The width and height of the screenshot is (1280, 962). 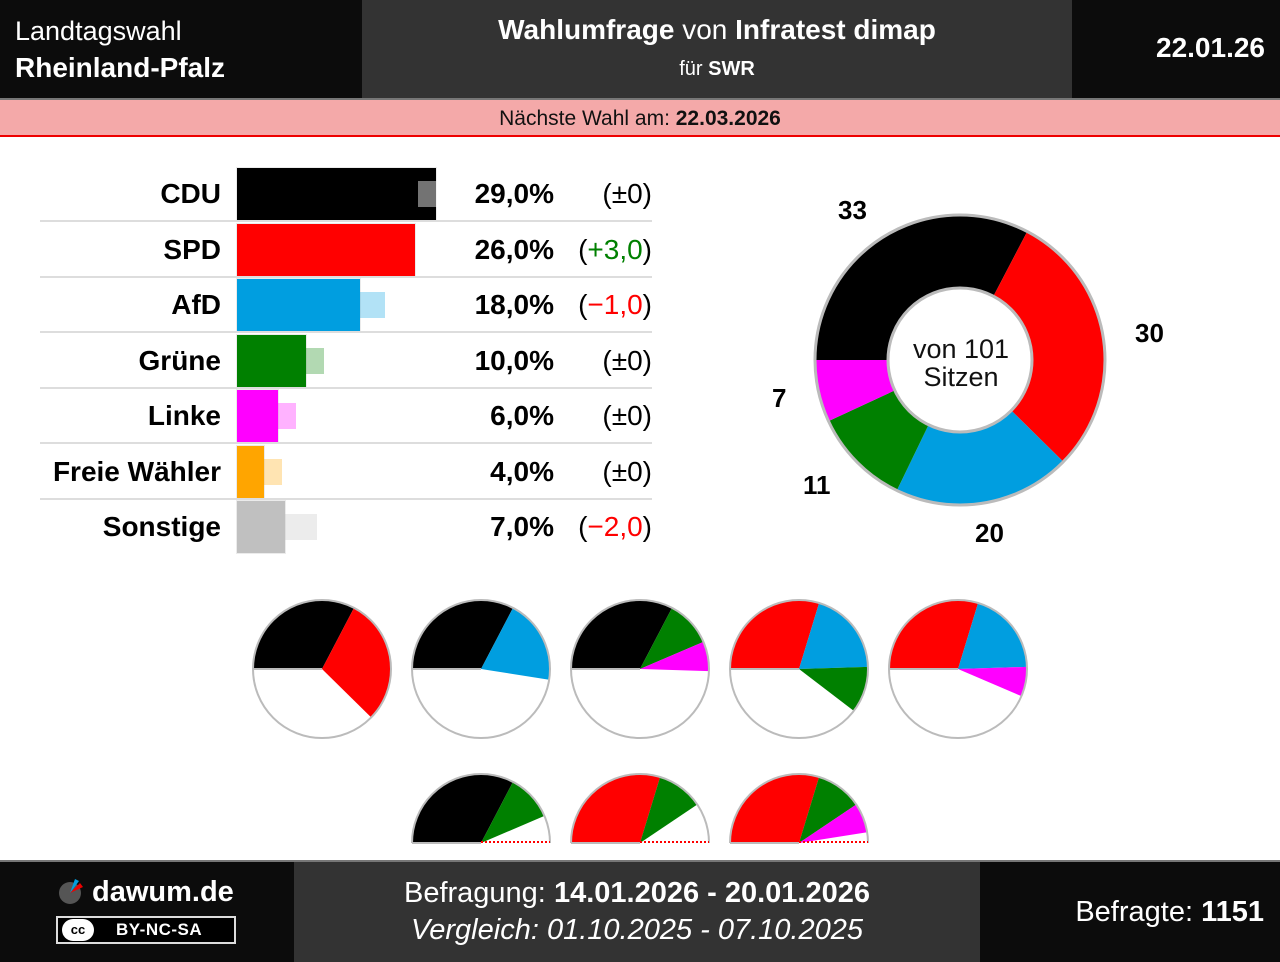 What do you see at coordinates (852, 210) in the screenshot?
I see `seat-count-cdu: 33` at bounding box center [852, 210].